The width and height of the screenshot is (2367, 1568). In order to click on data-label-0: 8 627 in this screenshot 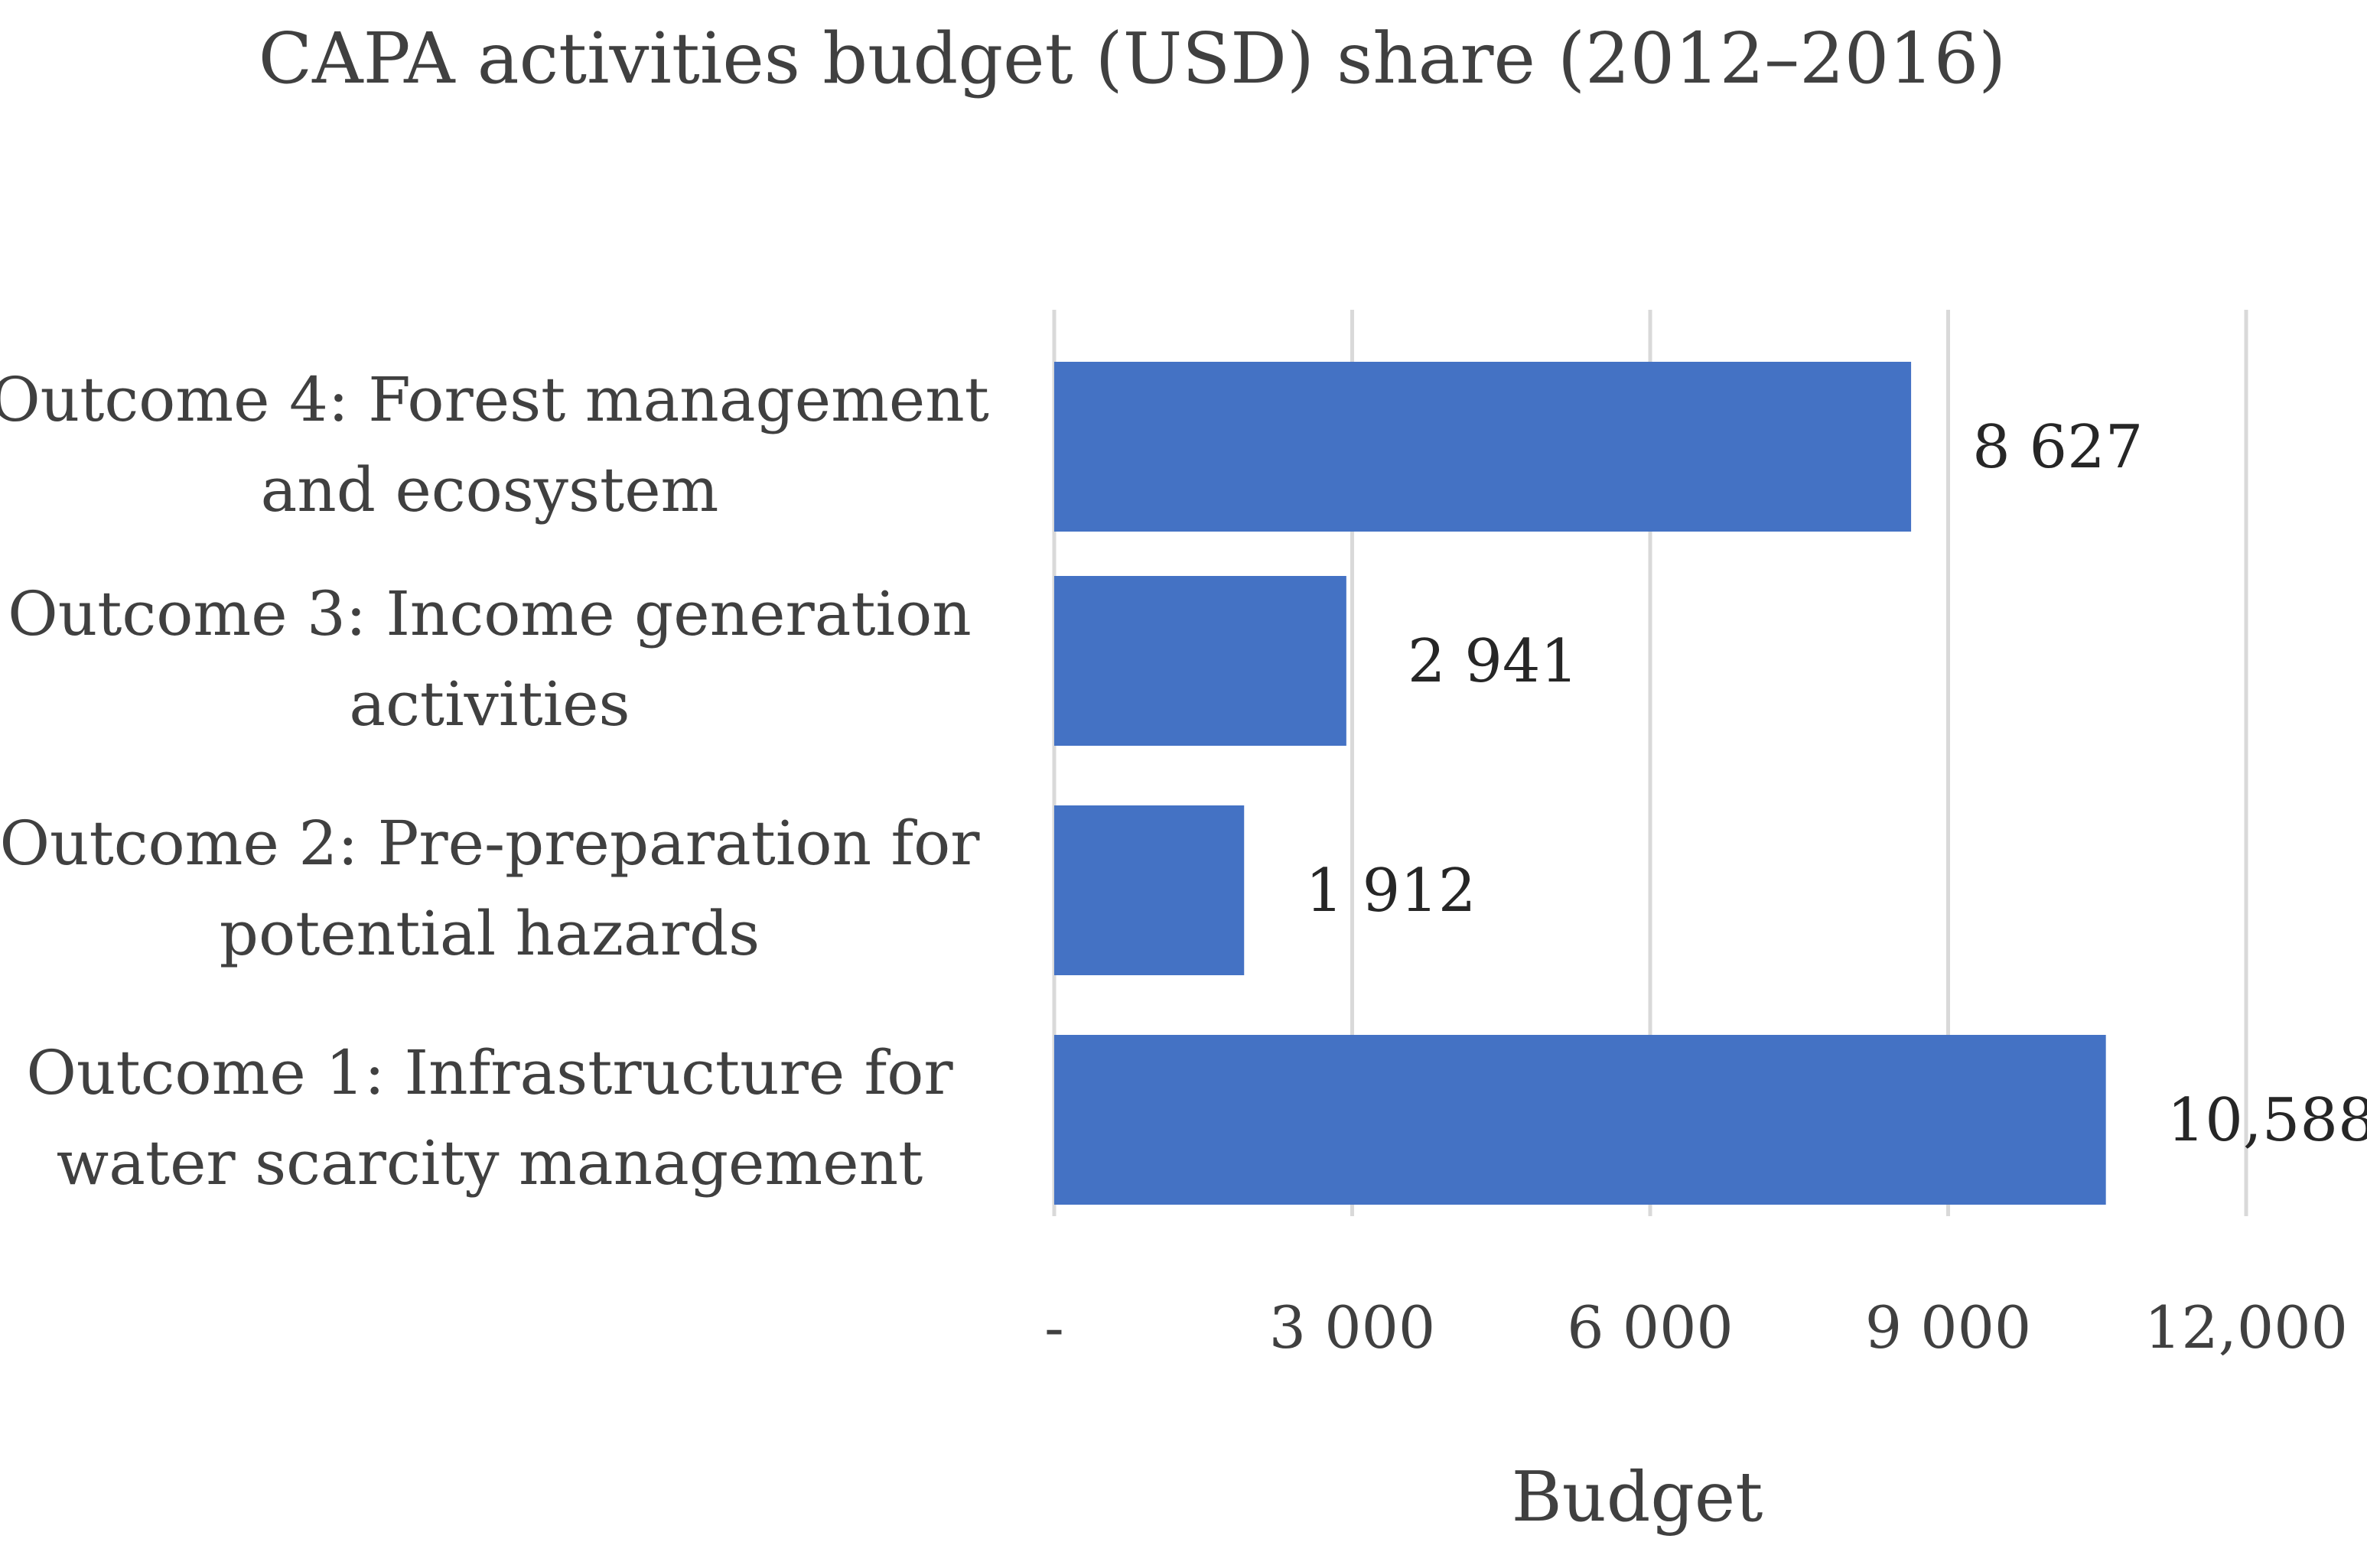, I will do `click(2057, 447)`.